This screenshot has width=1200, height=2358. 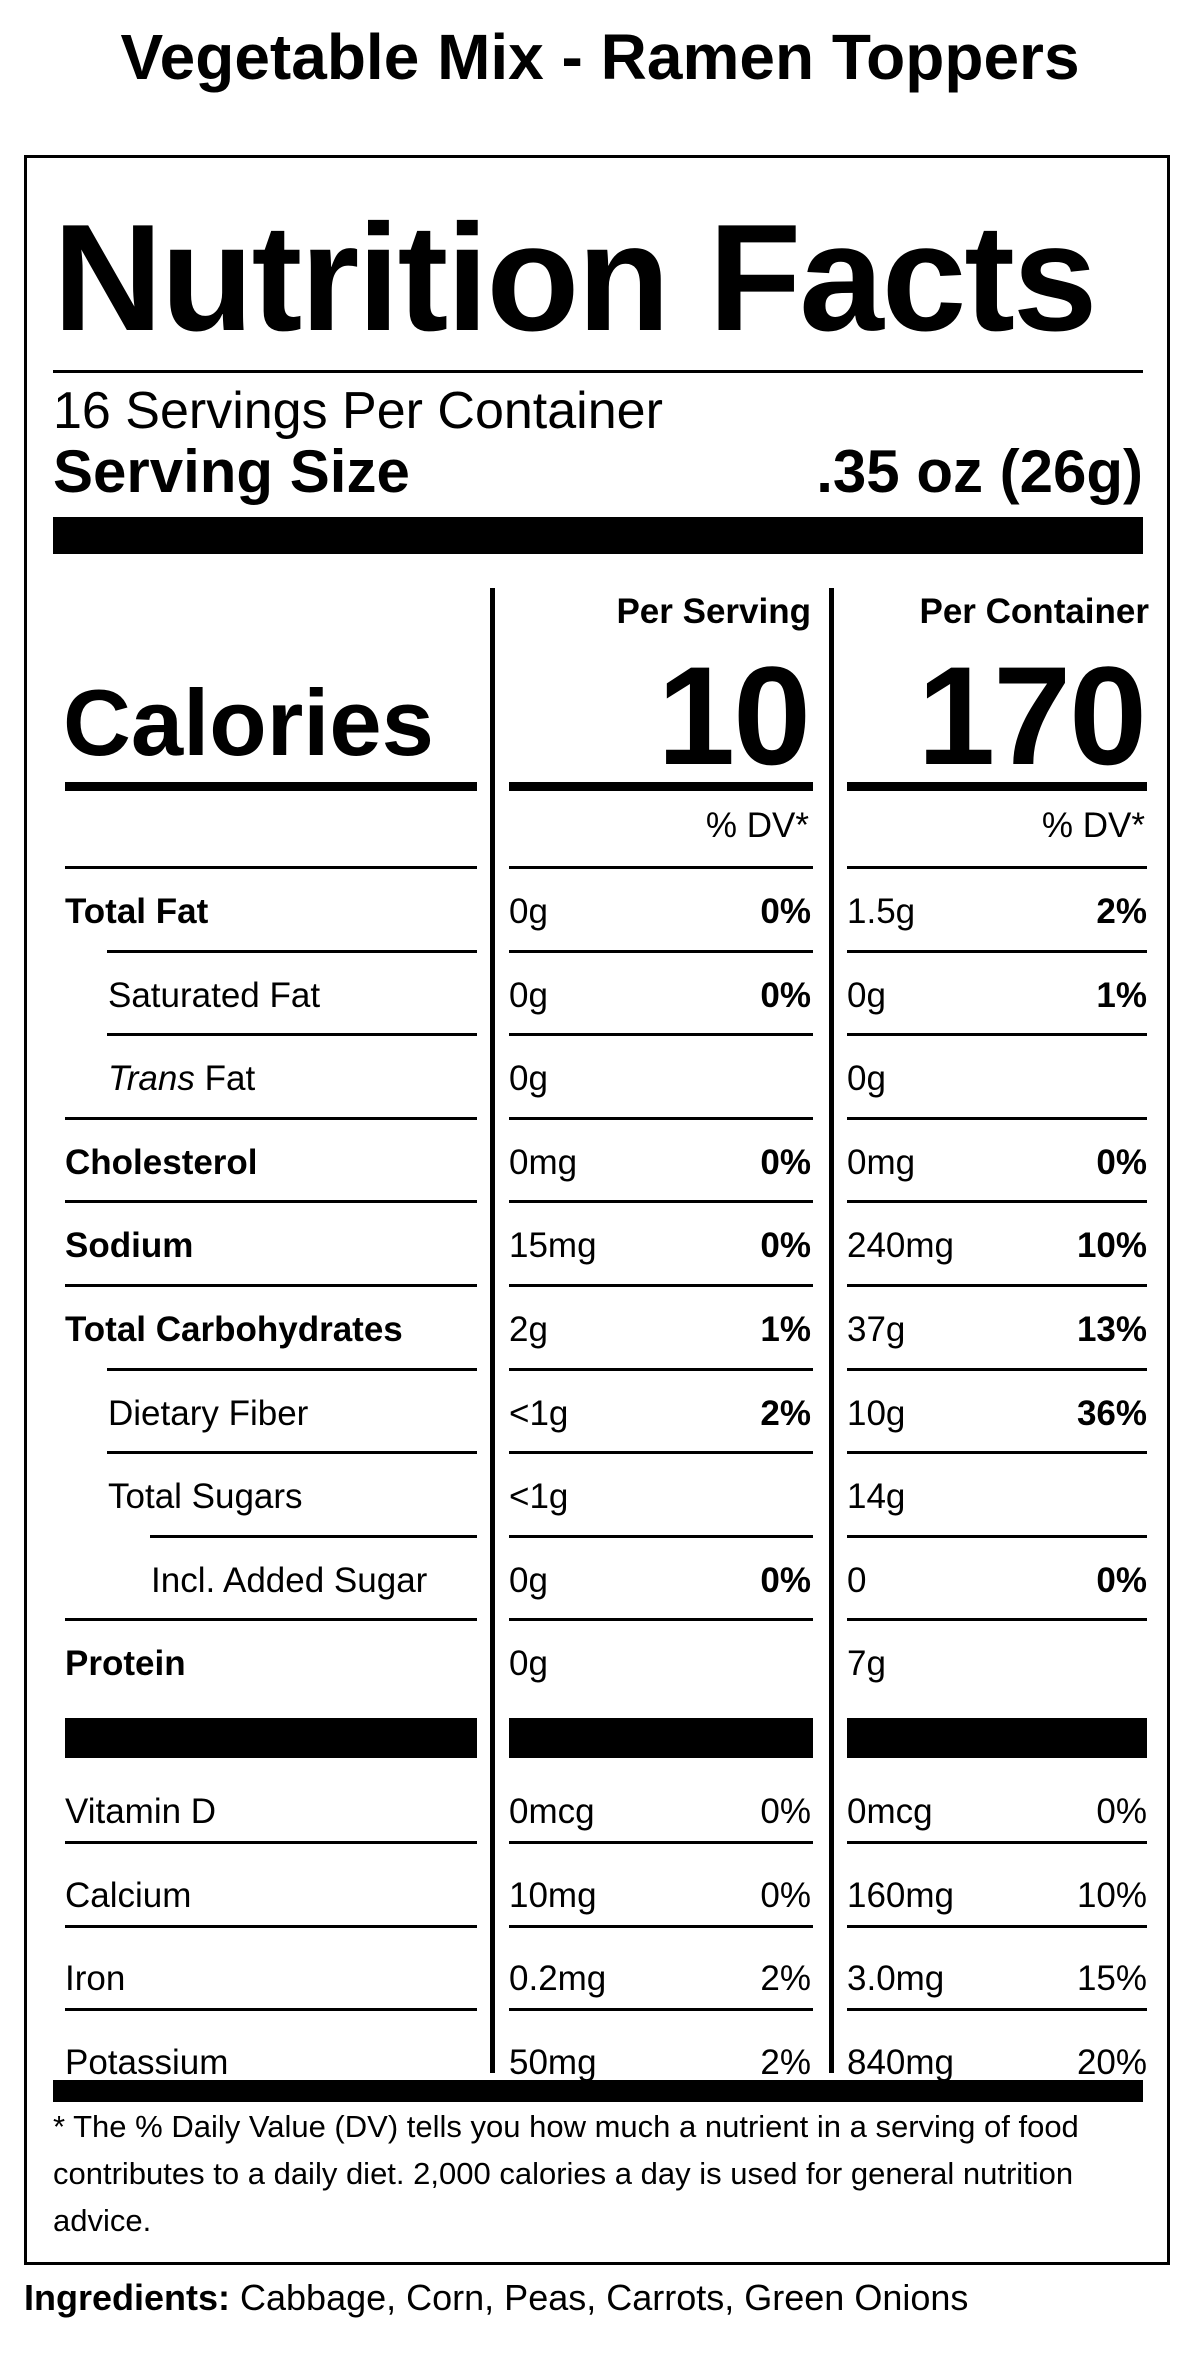 What do you see at coordinates (1111, 2062) in the screenshot?
I see `container-dv: 20%` at bounding box center [1111, 2062].